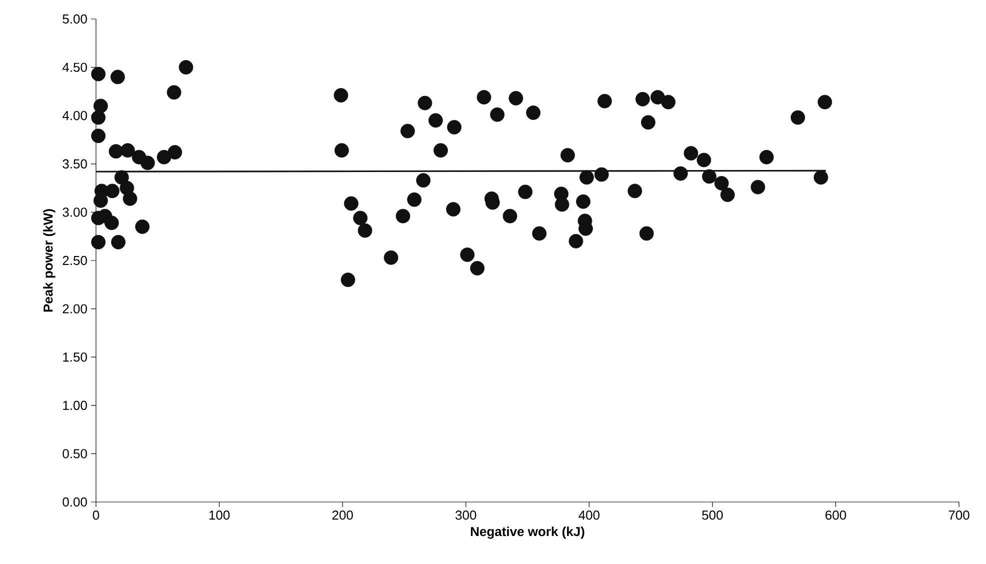 This screenshot has width=986, height=564. Describe the element at coordinates (219, 515) in the screenshot. I see `x-tick-label: 100` at that location.